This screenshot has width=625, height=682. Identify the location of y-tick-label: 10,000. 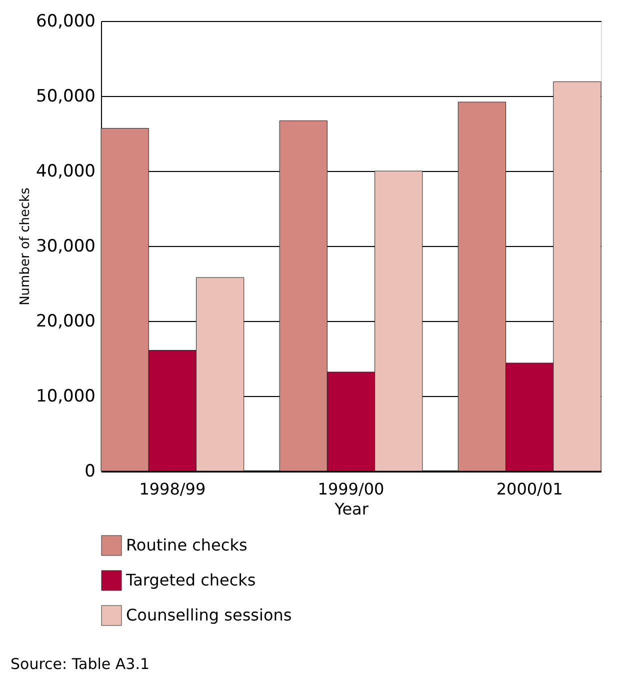
(66, 396).